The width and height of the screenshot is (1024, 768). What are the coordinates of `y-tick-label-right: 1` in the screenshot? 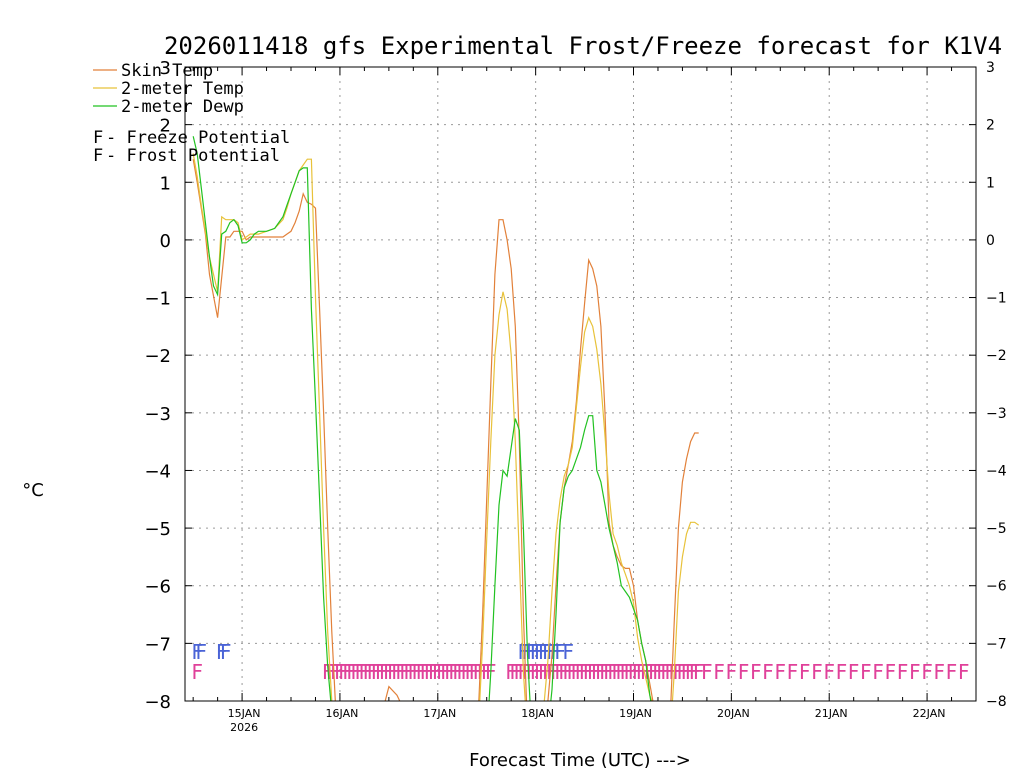 It's located at (990, 183).